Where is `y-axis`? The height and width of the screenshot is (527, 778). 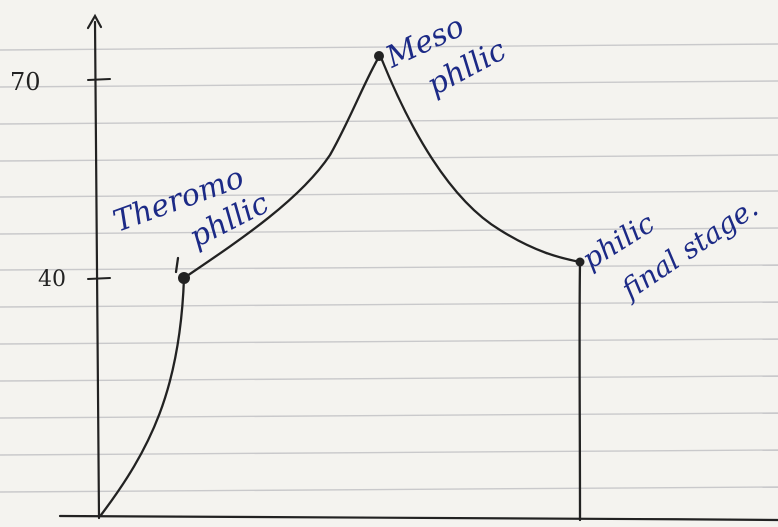 y-axis is located at coordinates (94, 266).